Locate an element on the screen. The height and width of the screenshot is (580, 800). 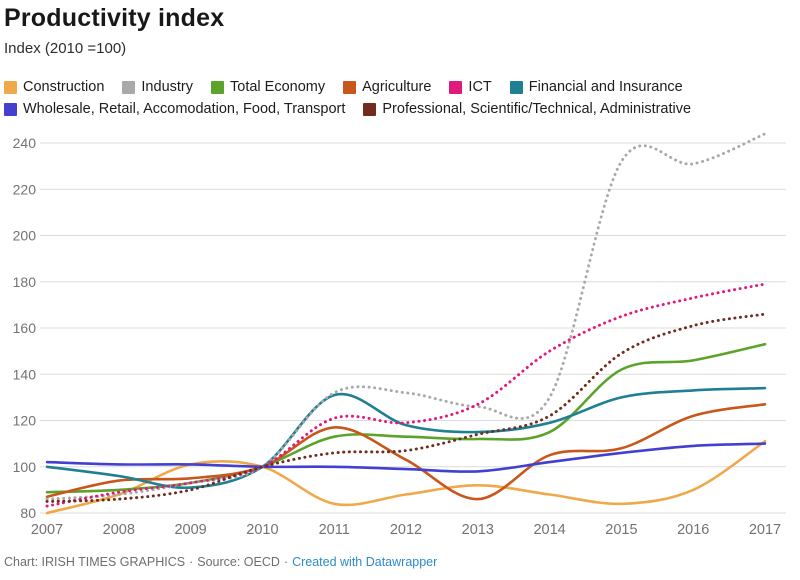
legend-item: Financial and Insurance is located at coordinates (596, 87).